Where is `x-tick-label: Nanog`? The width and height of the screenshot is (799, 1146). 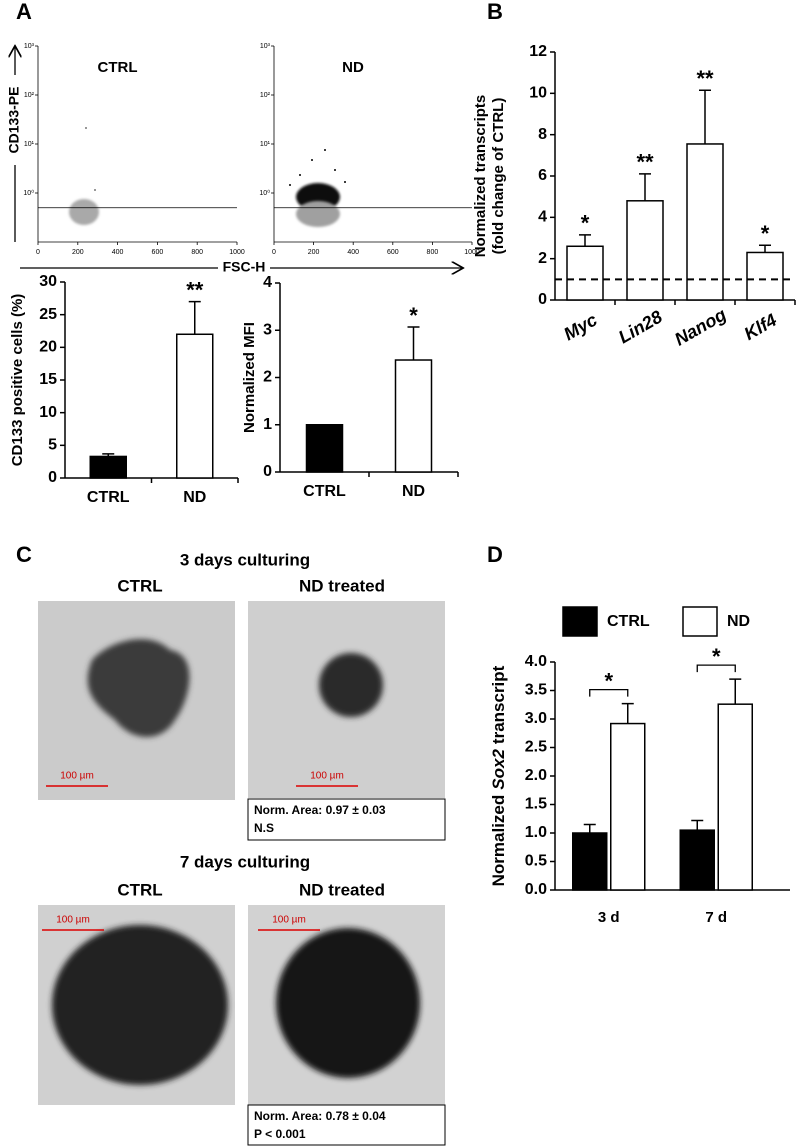 x-tick-label: Nanog is located at coordinates (700, 326).